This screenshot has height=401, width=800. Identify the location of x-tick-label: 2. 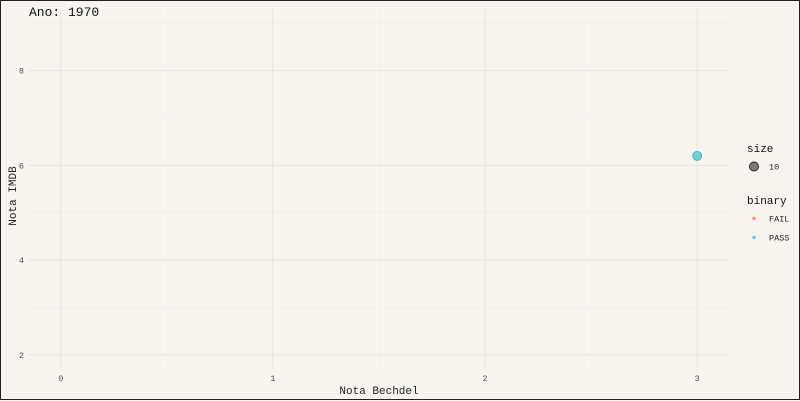
(485, 379).